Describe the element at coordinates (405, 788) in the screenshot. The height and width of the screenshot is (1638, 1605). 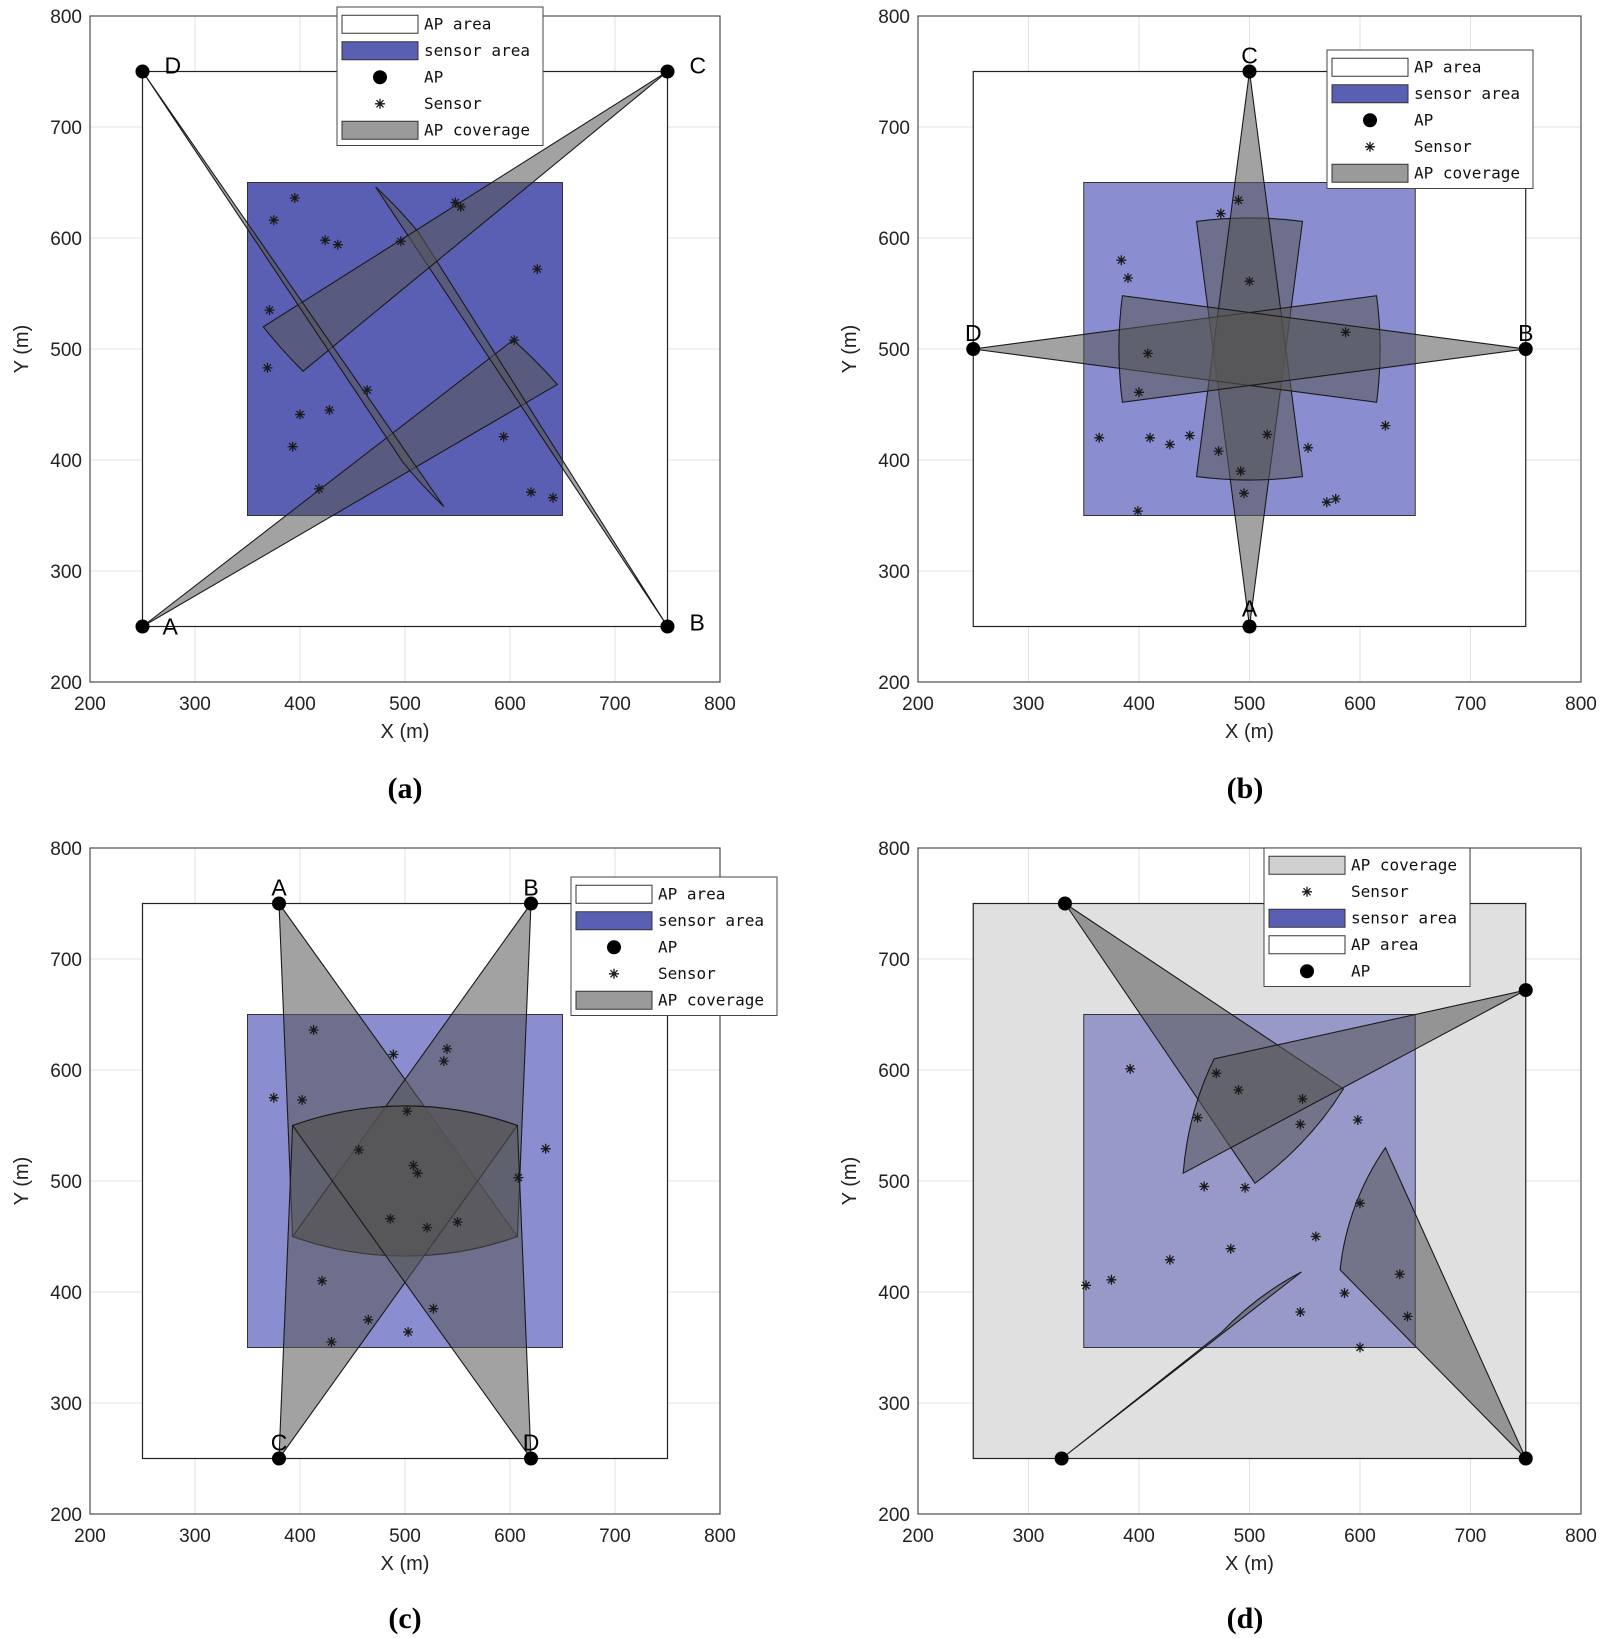
I see `panel-caption: (a)` at that location.